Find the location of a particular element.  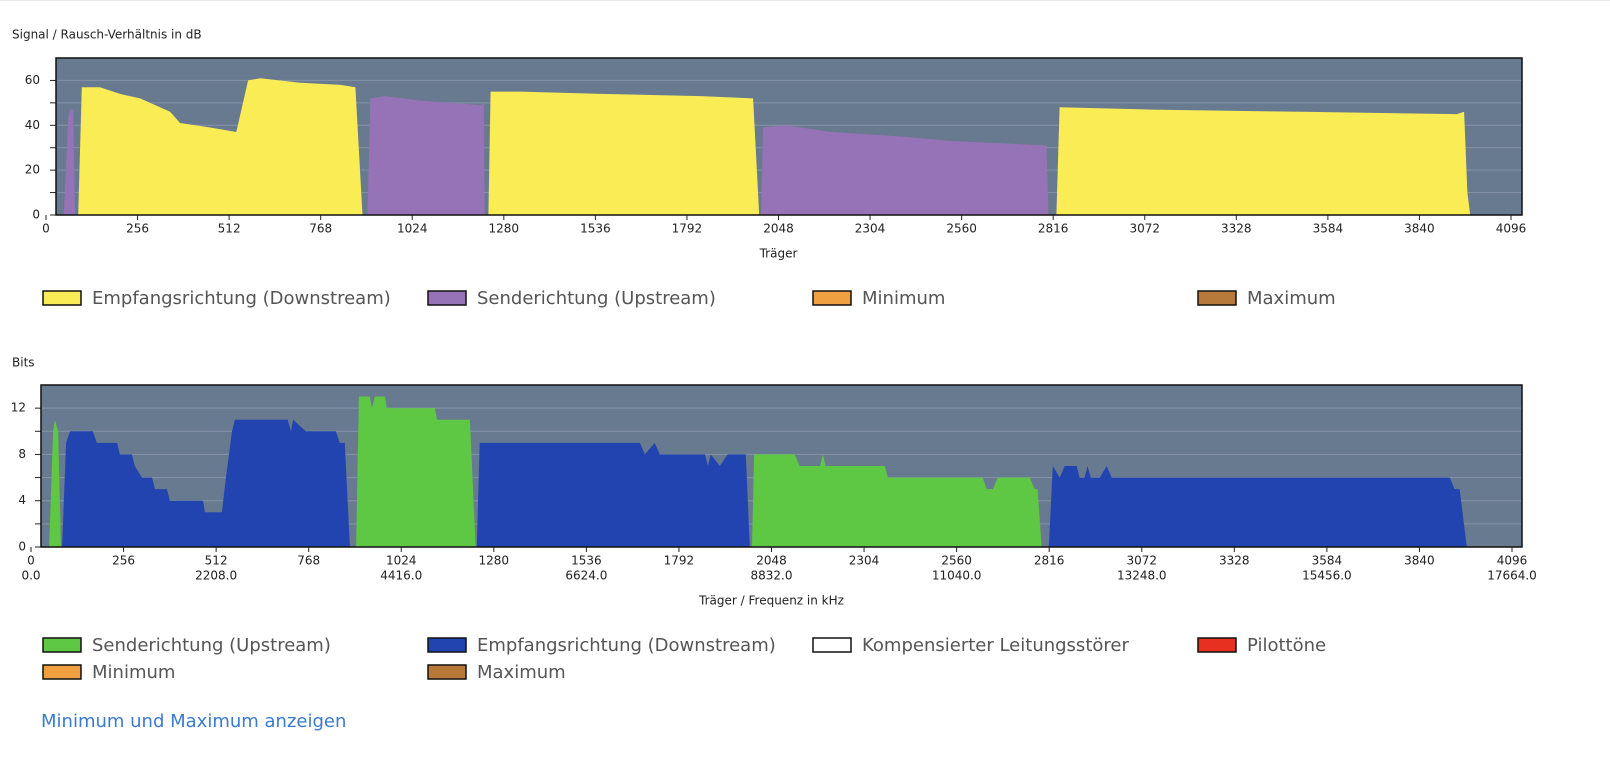

x2-tick-label: 6624.0 is located at coordinates (586, 576).